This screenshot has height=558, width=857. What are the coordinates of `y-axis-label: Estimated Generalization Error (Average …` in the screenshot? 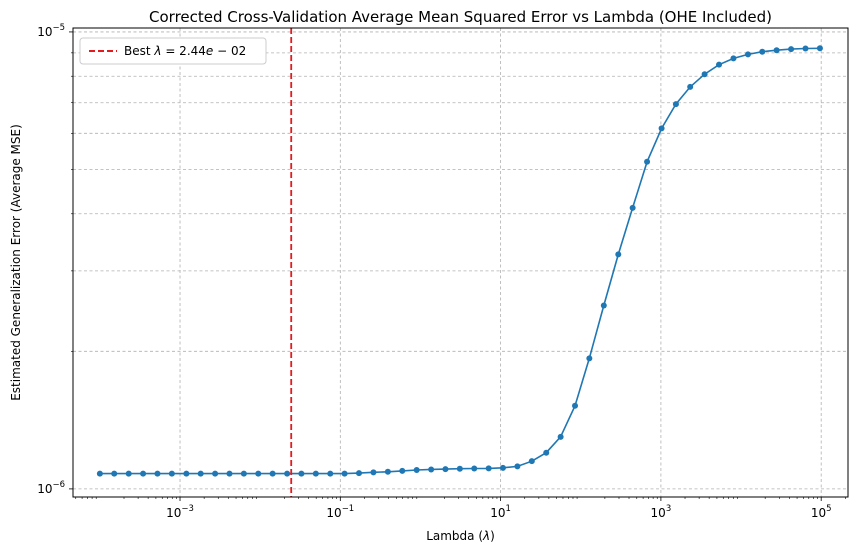 It's located at (16, 262).